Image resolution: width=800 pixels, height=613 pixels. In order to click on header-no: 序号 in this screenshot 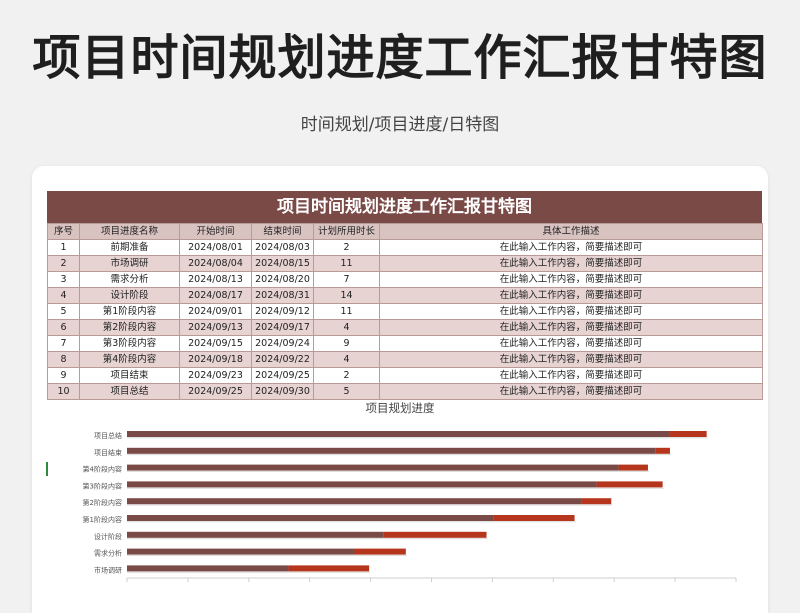, I will do `click(63, 231)`.